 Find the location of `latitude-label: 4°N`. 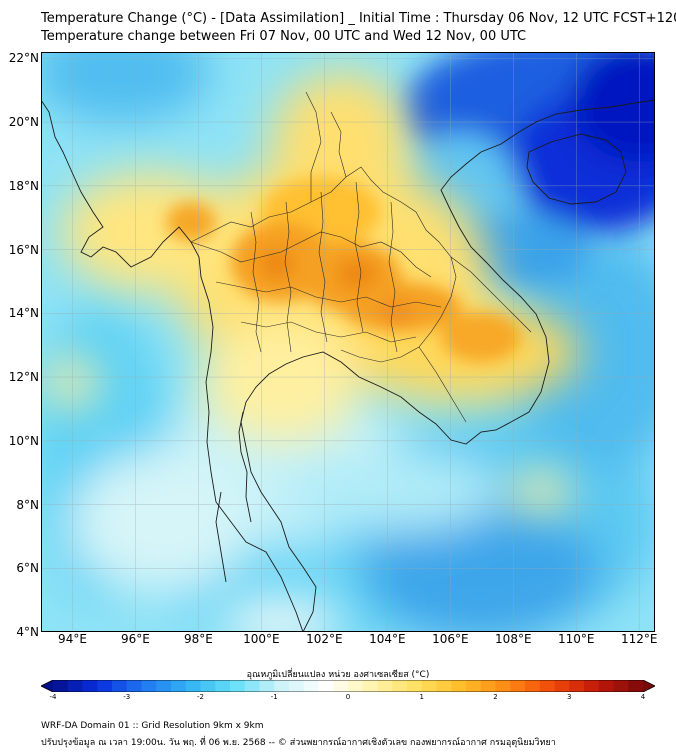

latitude-label: 4°N is located at coordinates (27, 632).